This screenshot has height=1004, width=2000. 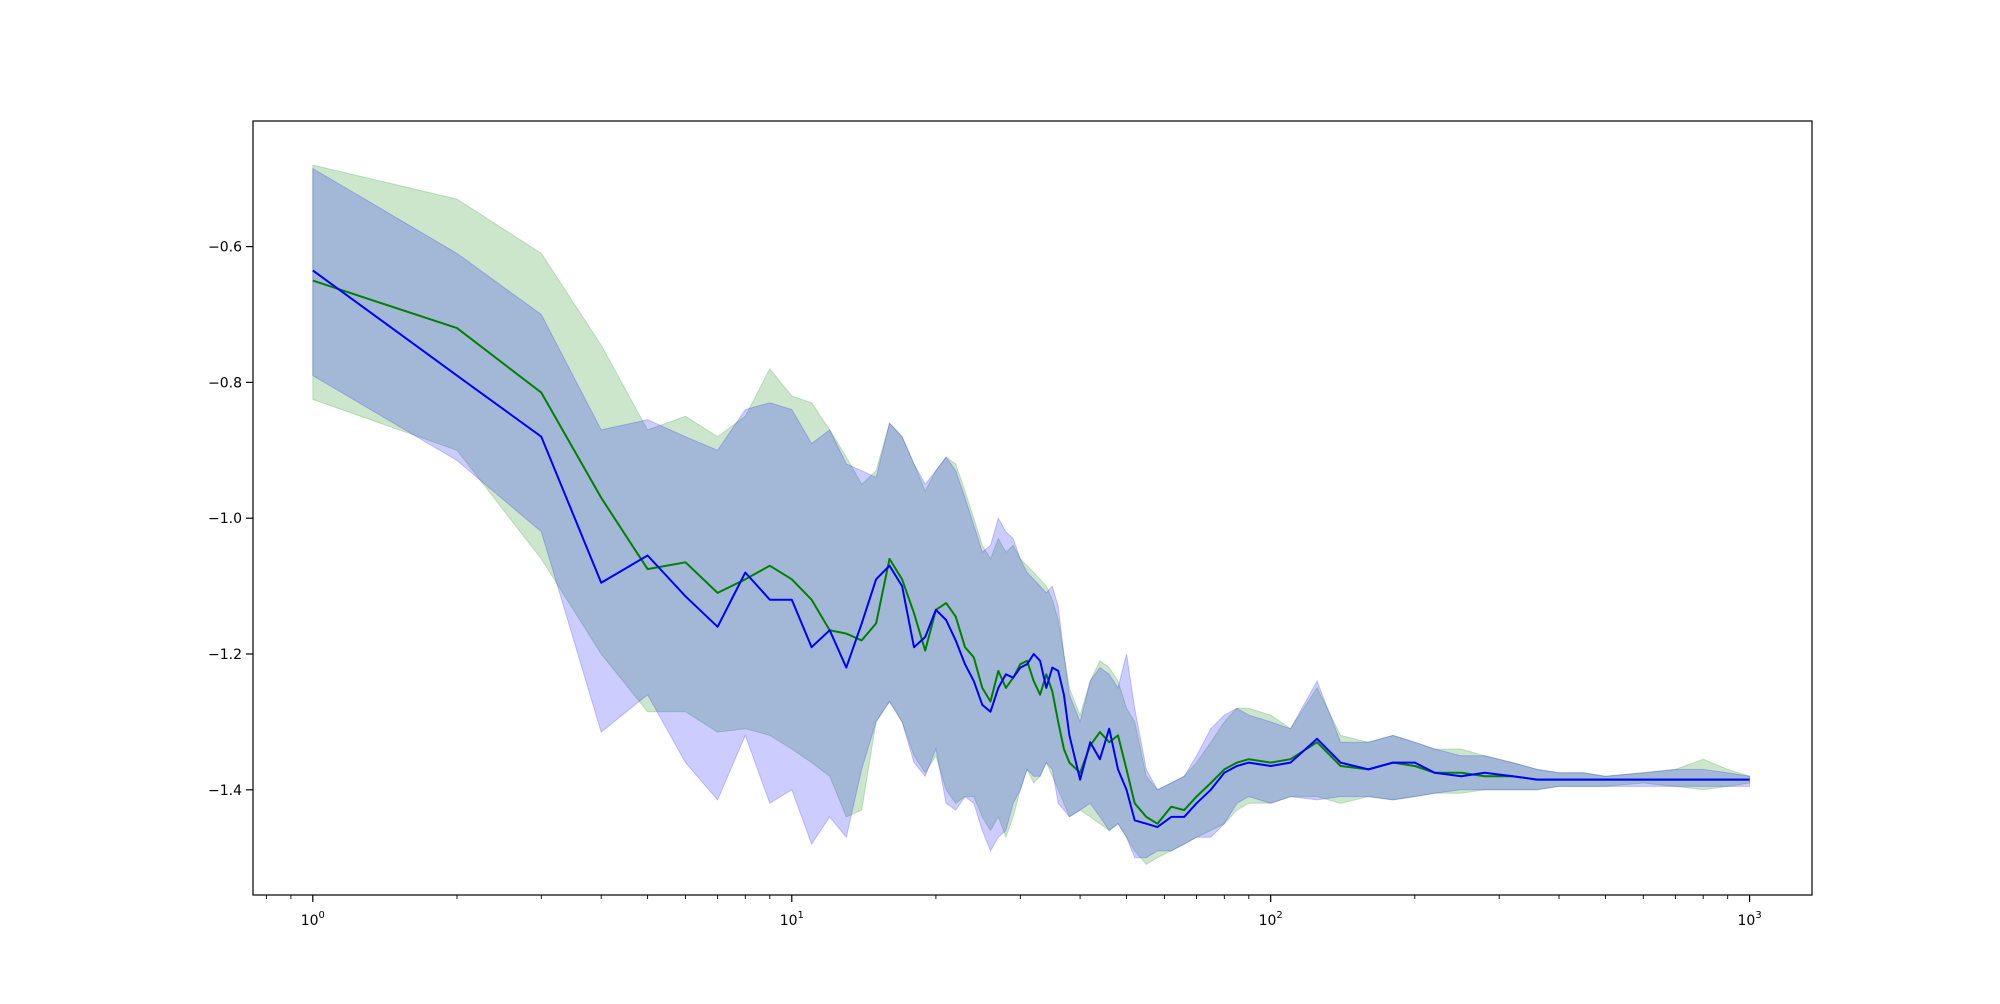 I want to click on x-tick-label-exponent: 1, so click(x=801, y=915).